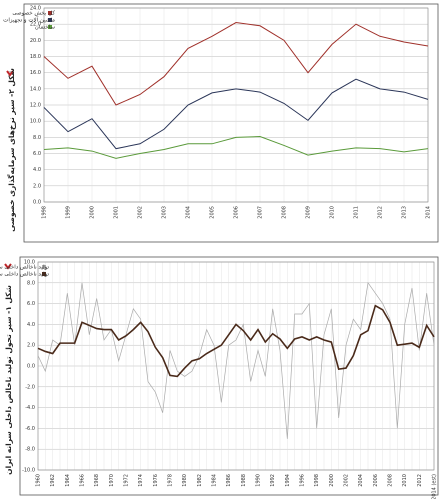  I want to click on x-tick-label: 1972, so click(127, 480).